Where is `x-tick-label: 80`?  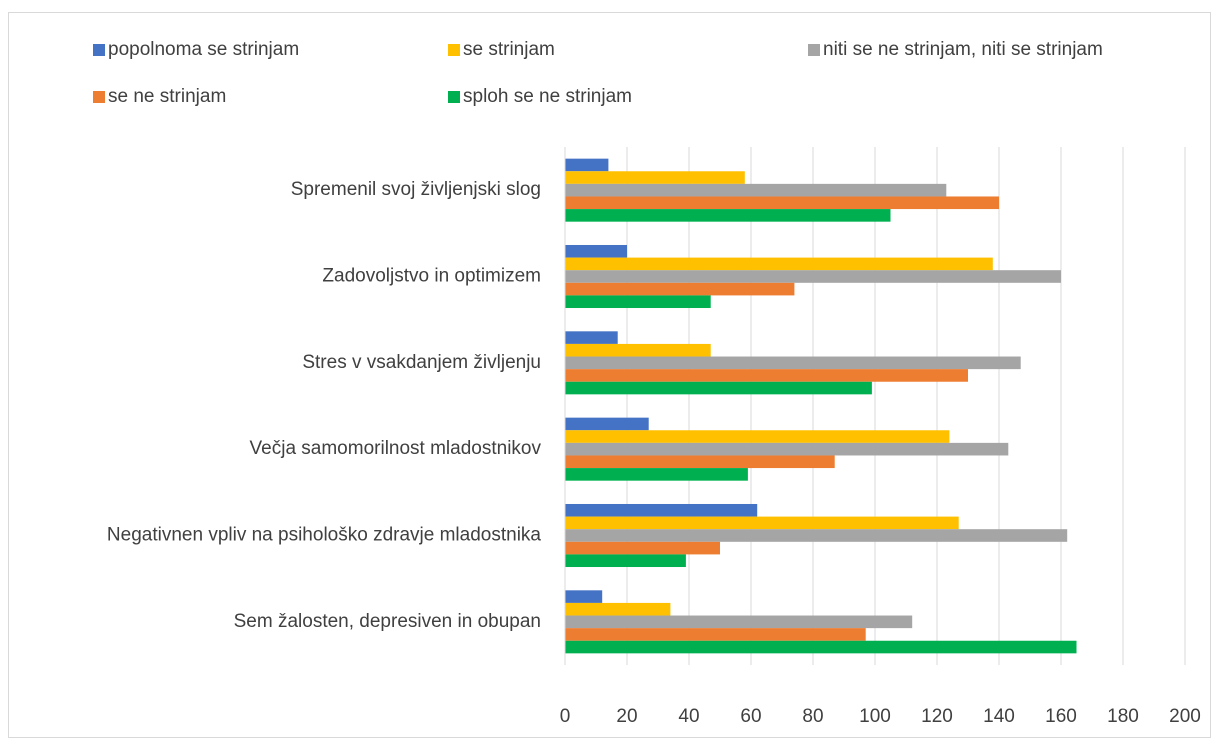
x-tick-label: 80 is located at coordinates (812, 716).